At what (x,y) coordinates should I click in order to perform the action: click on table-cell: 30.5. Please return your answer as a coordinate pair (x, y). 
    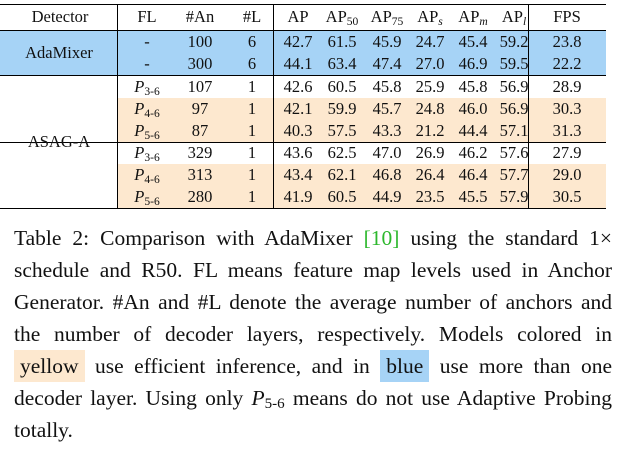
    Looking at the image, I should click on (567, 196).